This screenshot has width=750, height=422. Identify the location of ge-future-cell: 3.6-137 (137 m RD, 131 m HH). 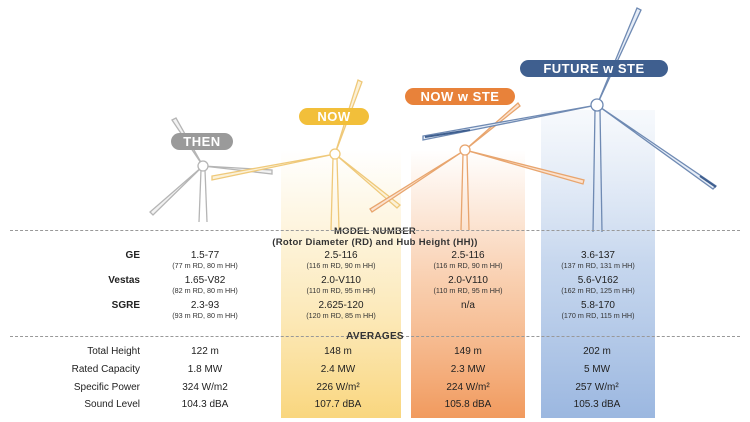
(598, 260).